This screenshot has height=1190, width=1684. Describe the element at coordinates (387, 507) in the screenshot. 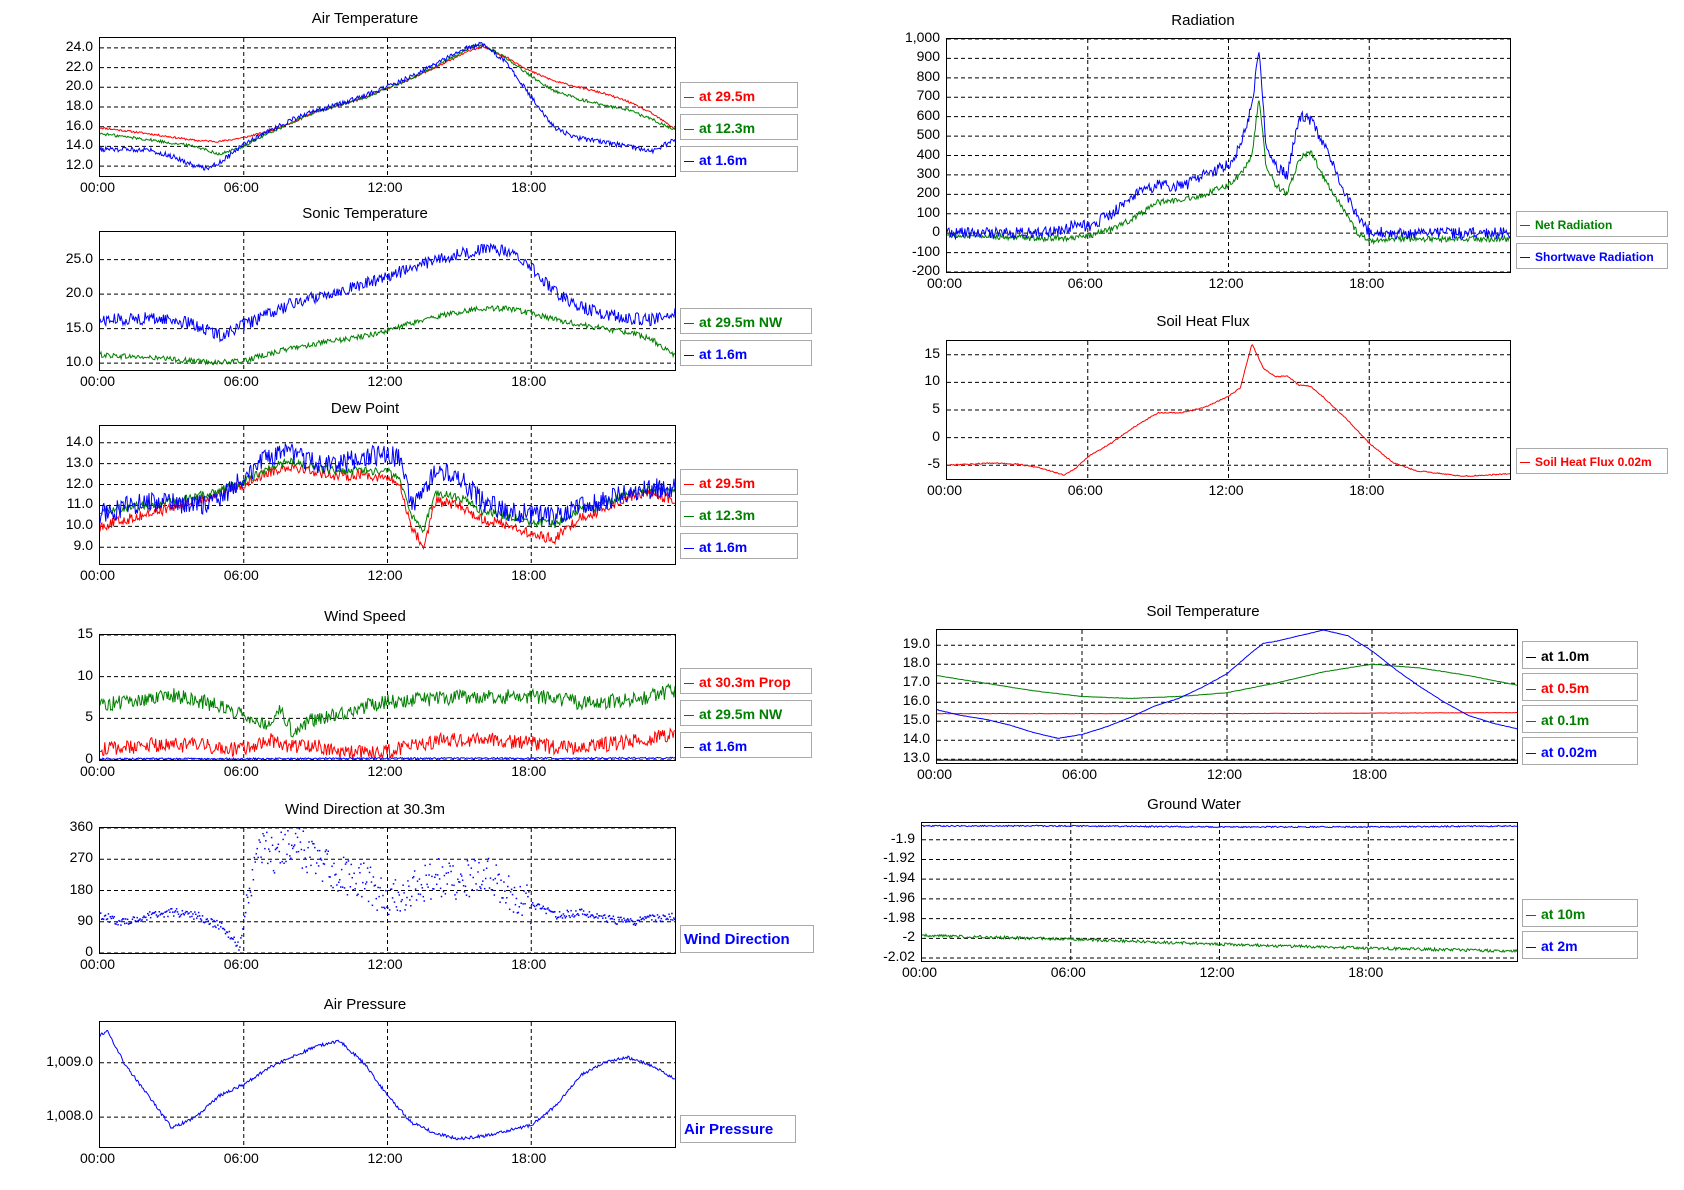

I see `dew-point-series-0-line` at that location.